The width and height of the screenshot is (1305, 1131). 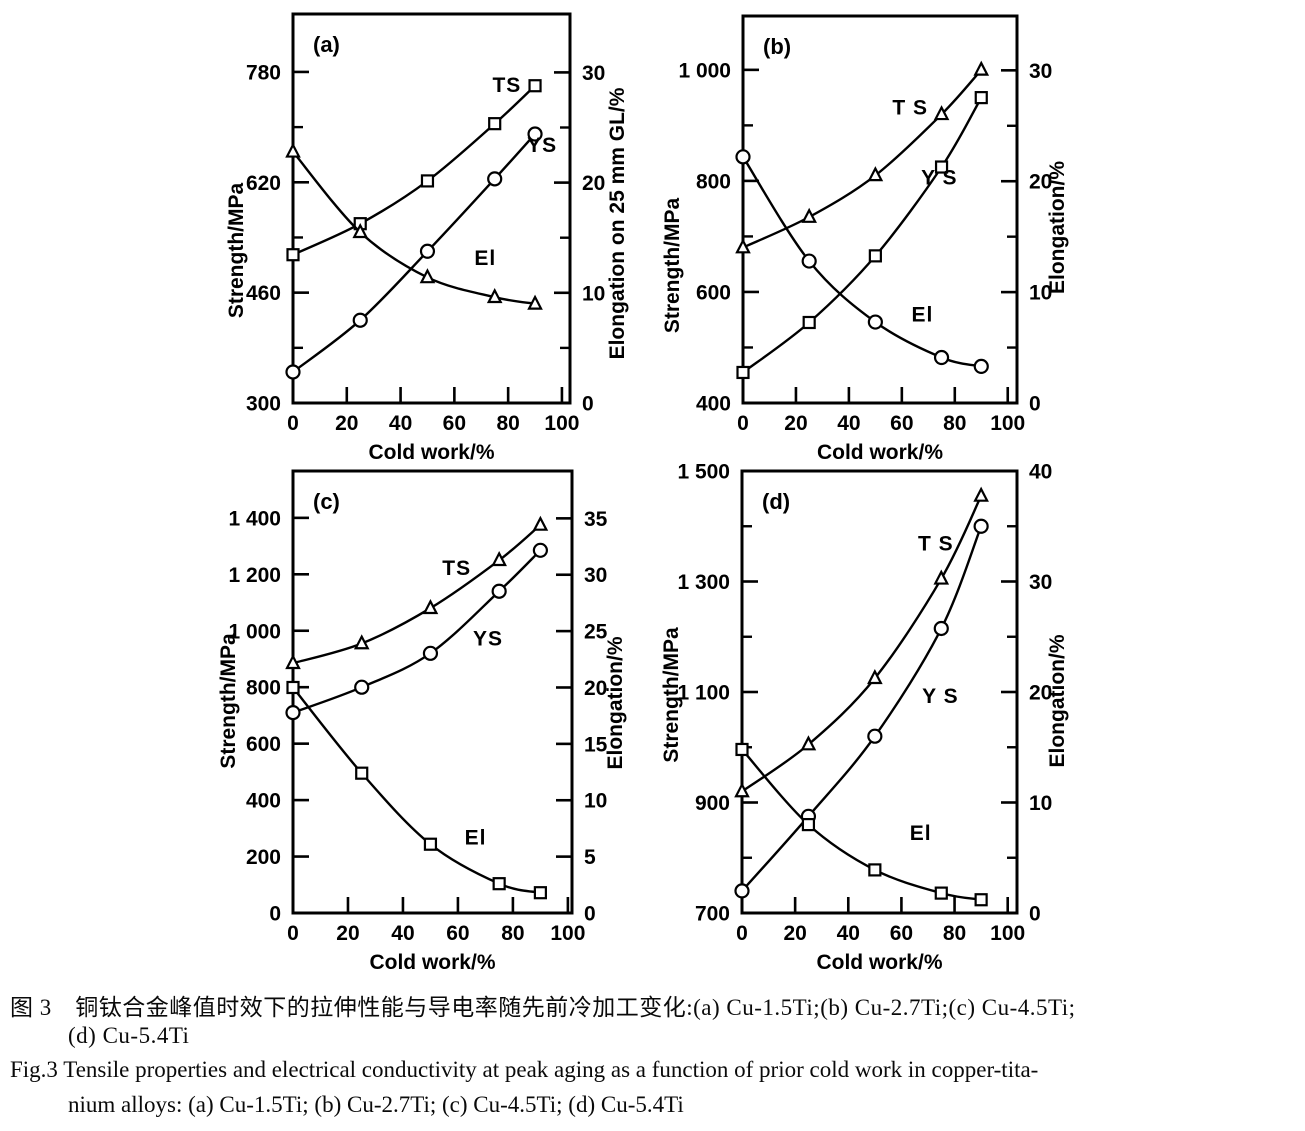 What do you see at coordinates (507, 423) in the screenshot?
I see `x-tick-label: 80` at bounding box center [507, 423].